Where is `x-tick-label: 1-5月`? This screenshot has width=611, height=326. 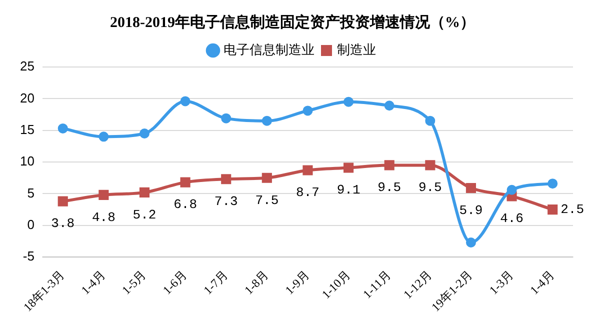
x-tick-label: 1-5月 is located at coordinates (134, 283).